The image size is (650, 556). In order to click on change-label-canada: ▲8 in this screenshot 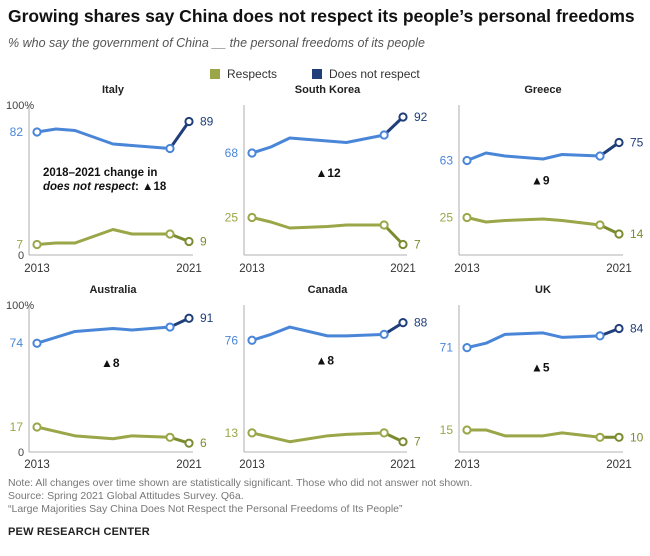, I will do `click(325, 360)`.